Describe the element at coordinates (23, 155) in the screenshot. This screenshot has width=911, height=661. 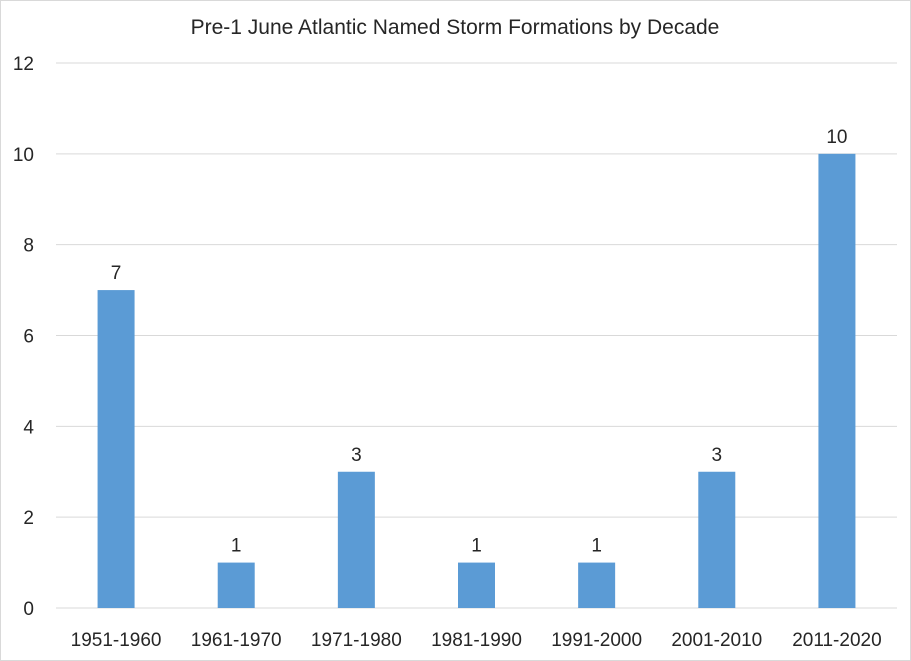
I see `y-tick-label: 10` at that location.